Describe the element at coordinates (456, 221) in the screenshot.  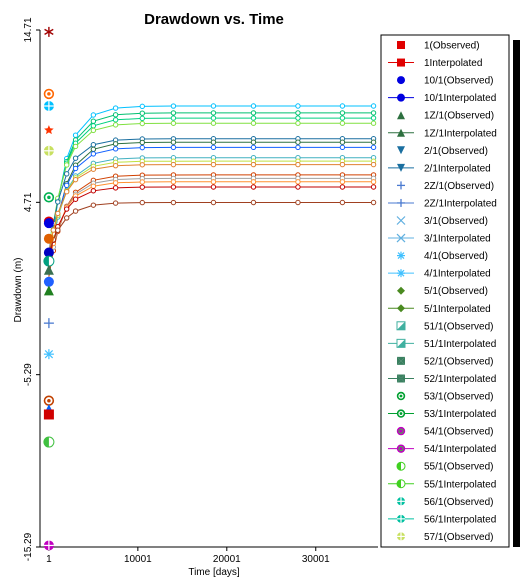
I see `legend-label: 3/1(Observed)` at that location.